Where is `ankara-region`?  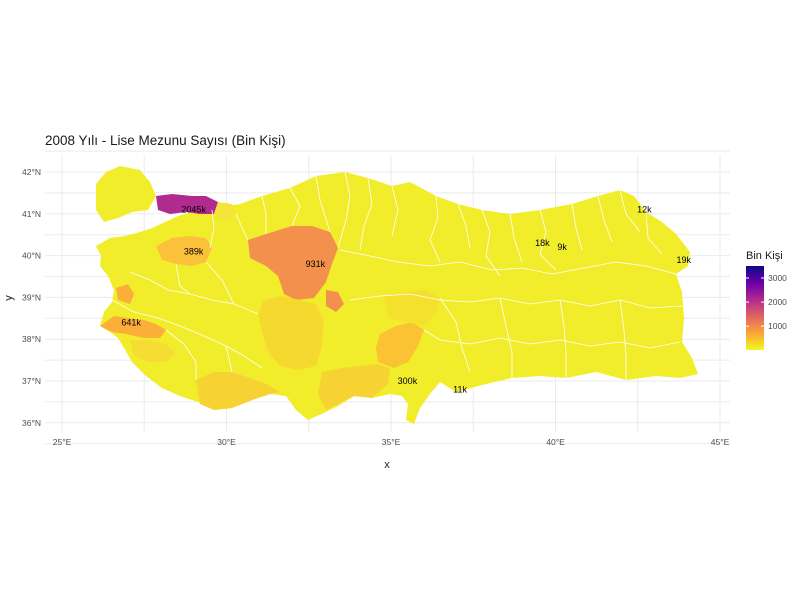
ankara-region is located at coordinates (293, 263).